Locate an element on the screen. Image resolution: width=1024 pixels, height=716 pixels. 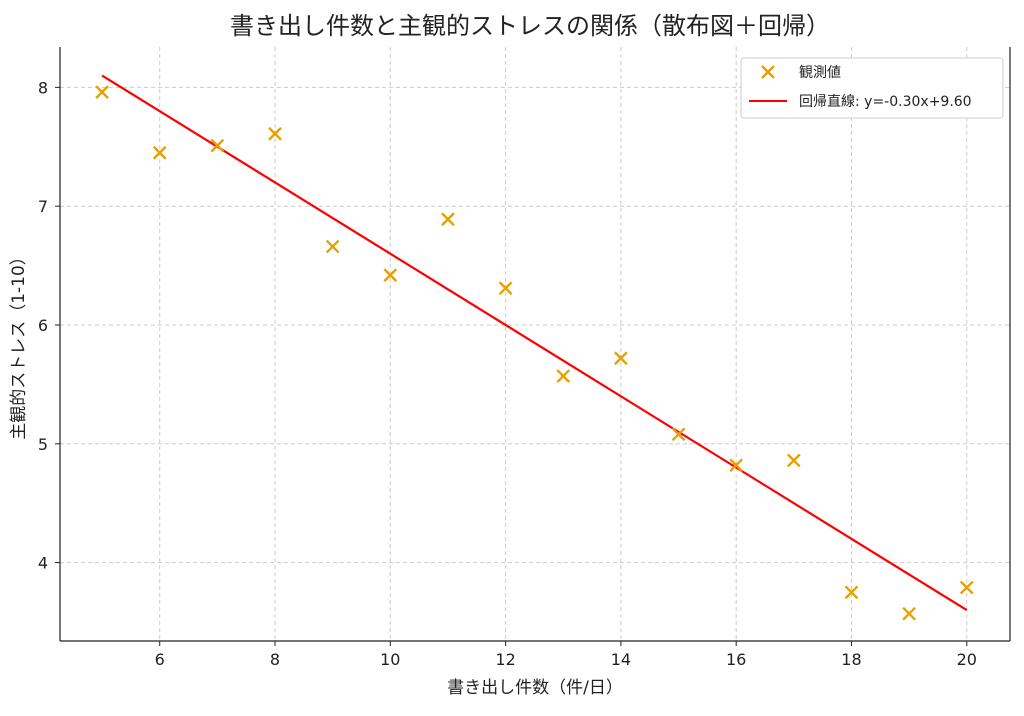
legend: 観測値 回帰直線: y=-0.30x+9.60 is located at coordinates (872, 88).